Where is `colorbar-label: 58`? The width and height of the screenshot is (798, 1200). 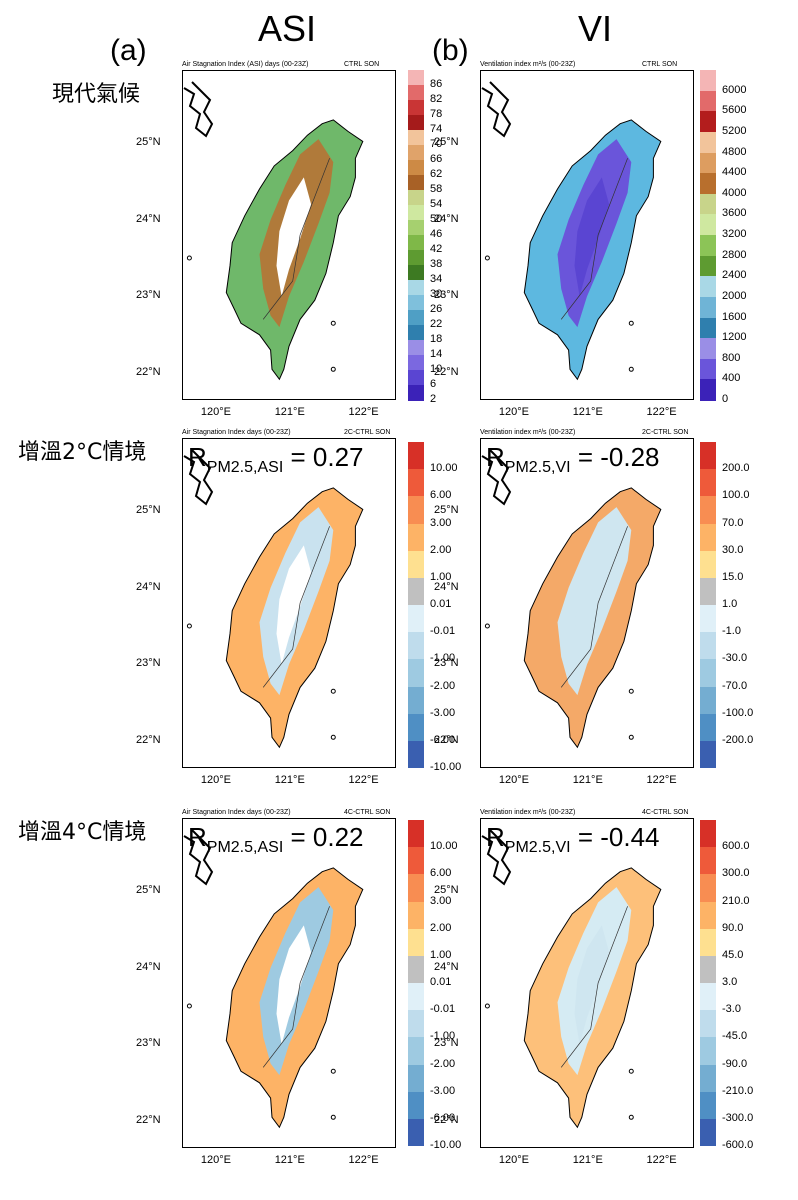 colorbar-label: 58 is located at coordinates (436, 189).